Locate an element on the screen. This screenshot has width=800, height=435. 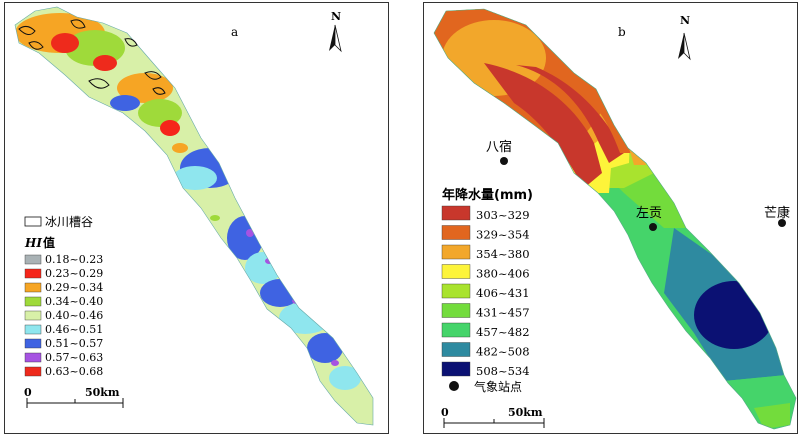
hi-legend-title: HI is located at coordinates (33, 243).